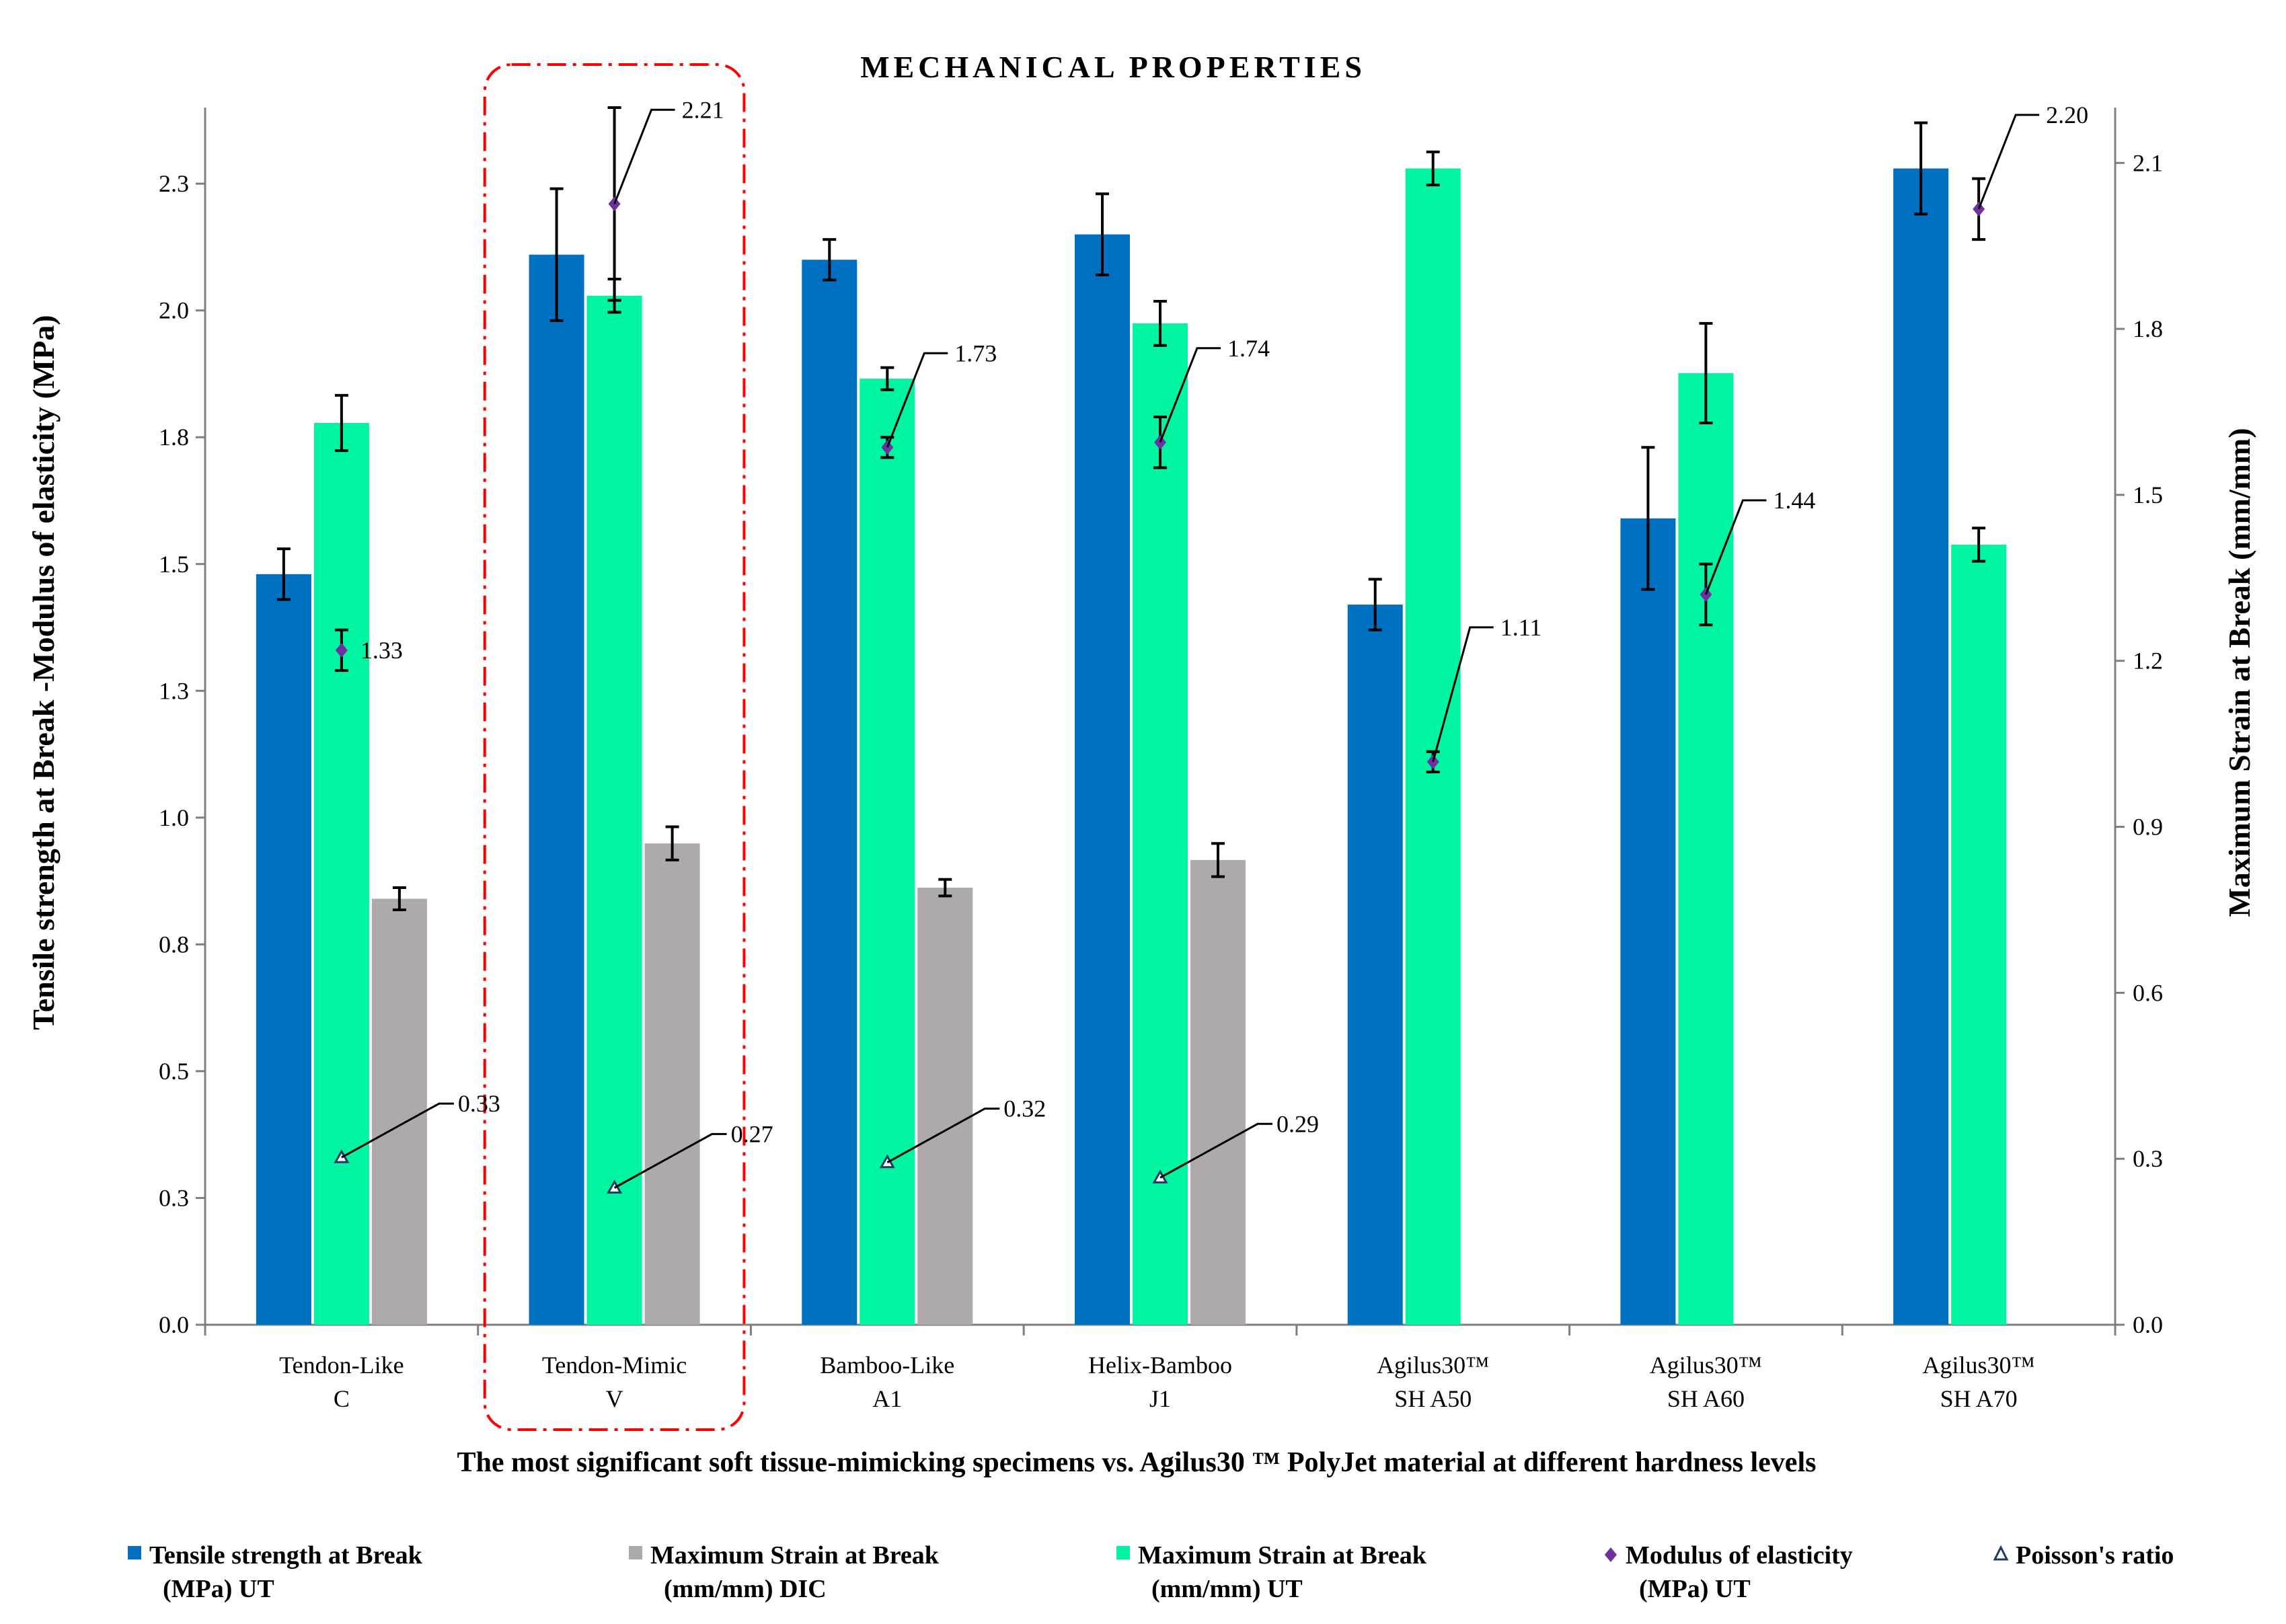 The width and height of the screenshot is (2286, 1624). I want to click on y-left-tick-label: 0.0, so click(174, 1324).